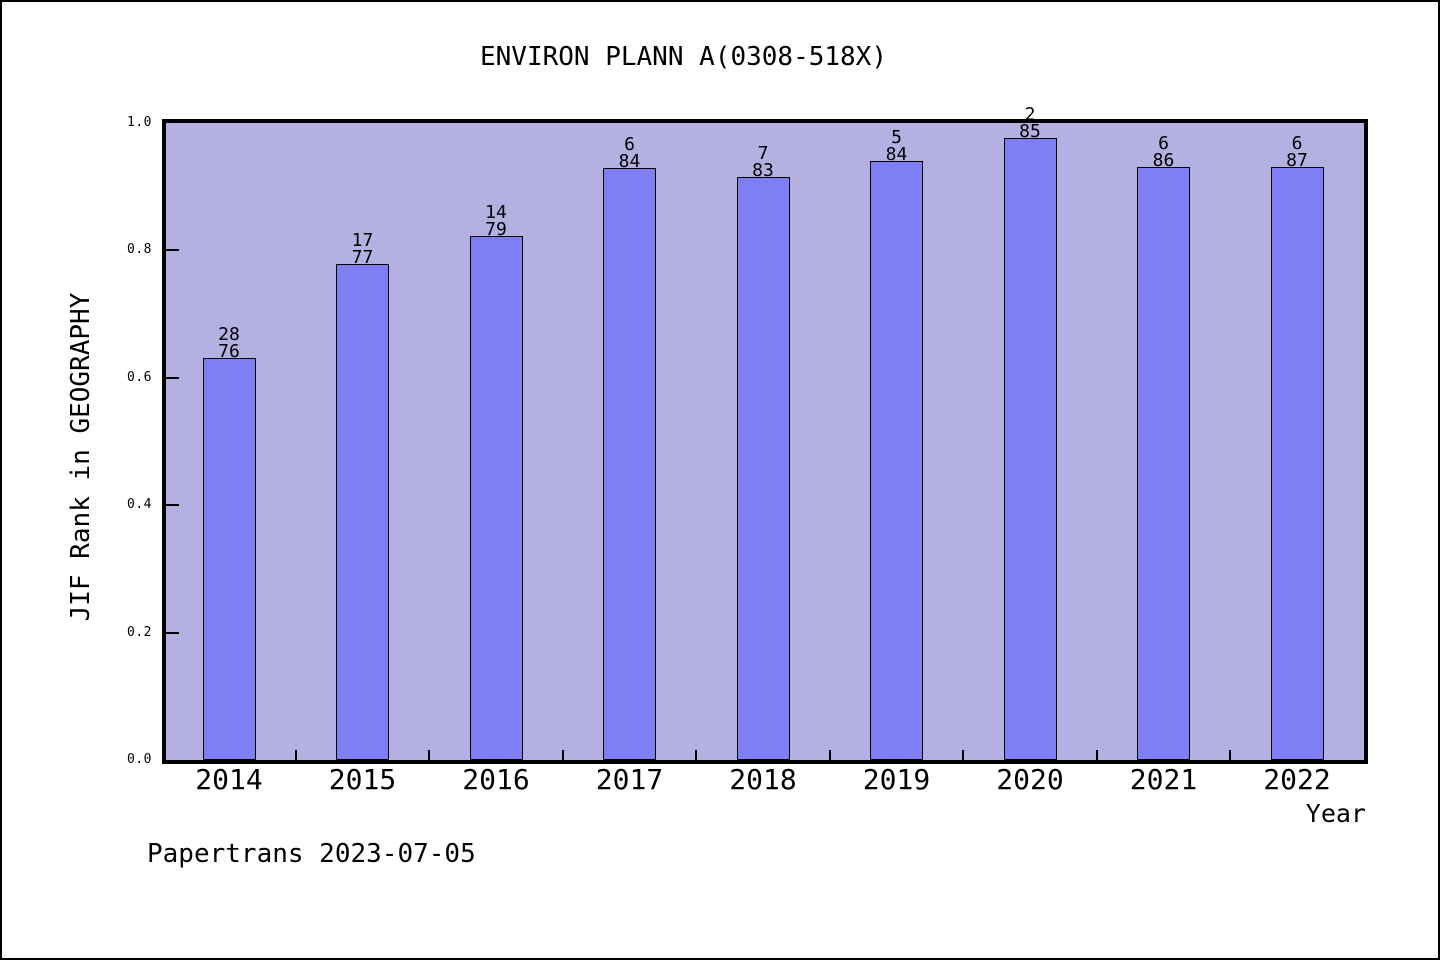 The image size is (1440, 960). I want to click on bar-annotation-rank: 17, so click(362, 240).